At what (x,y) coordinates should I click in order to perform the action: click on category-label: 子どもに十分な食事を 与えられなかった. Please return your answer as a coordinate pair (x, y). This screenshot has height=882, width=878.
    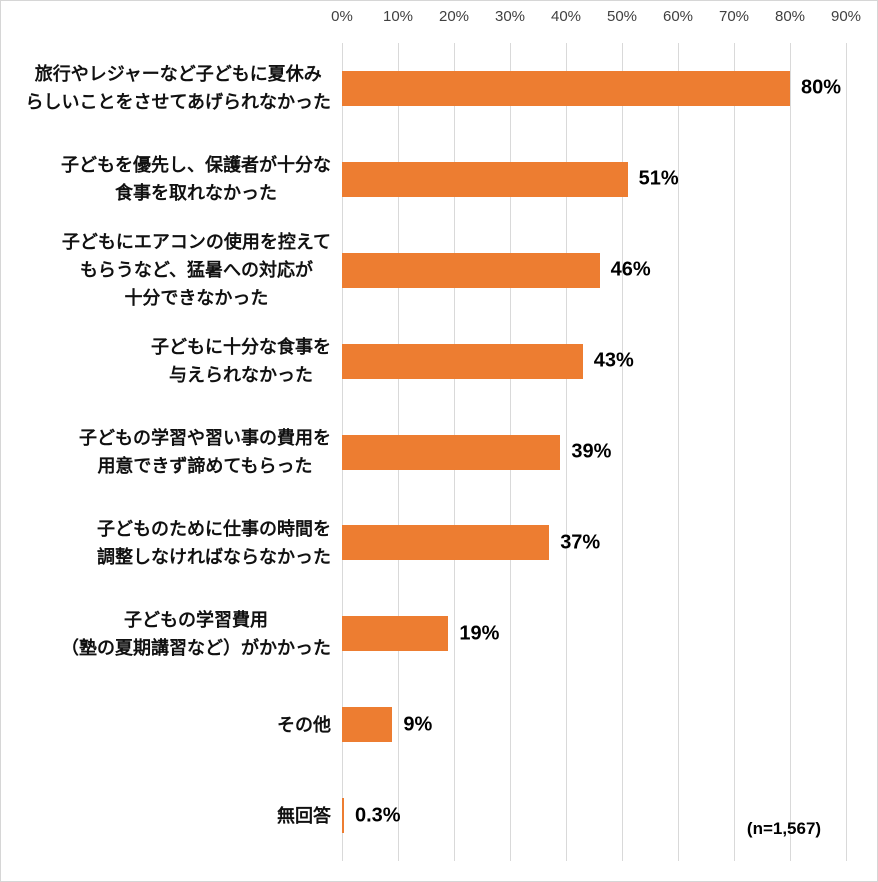
    Looking at the image, I should click on (241, 361).